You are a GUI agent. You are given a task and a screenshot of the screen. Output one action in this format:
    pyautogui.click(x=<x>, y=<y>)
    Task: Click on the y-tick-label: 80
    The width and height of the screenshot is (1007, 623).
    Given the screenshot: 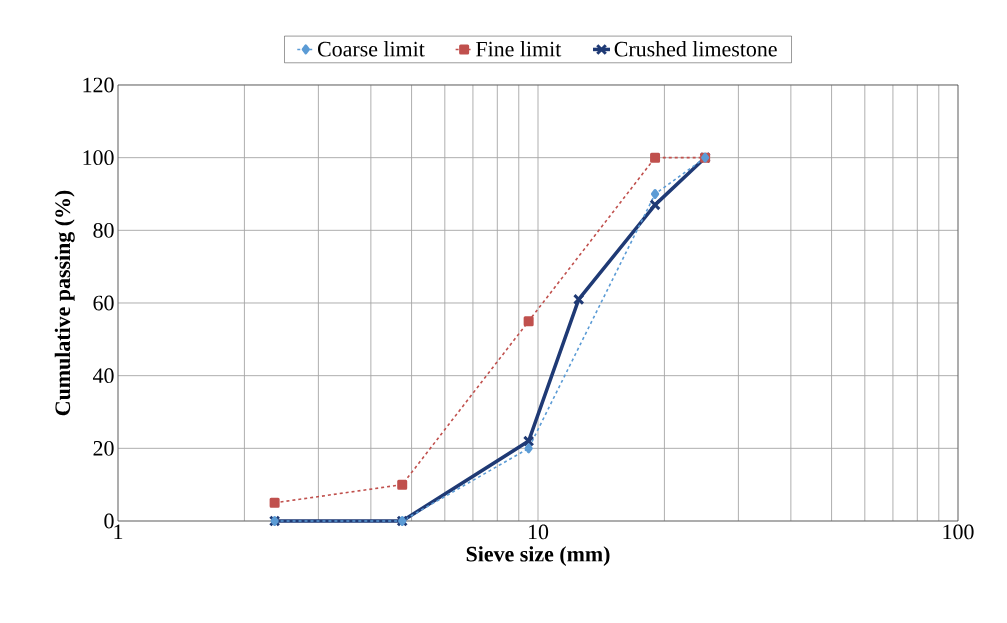 What is the action you would take?
    pyautogui.click(x=103, y=230)
    